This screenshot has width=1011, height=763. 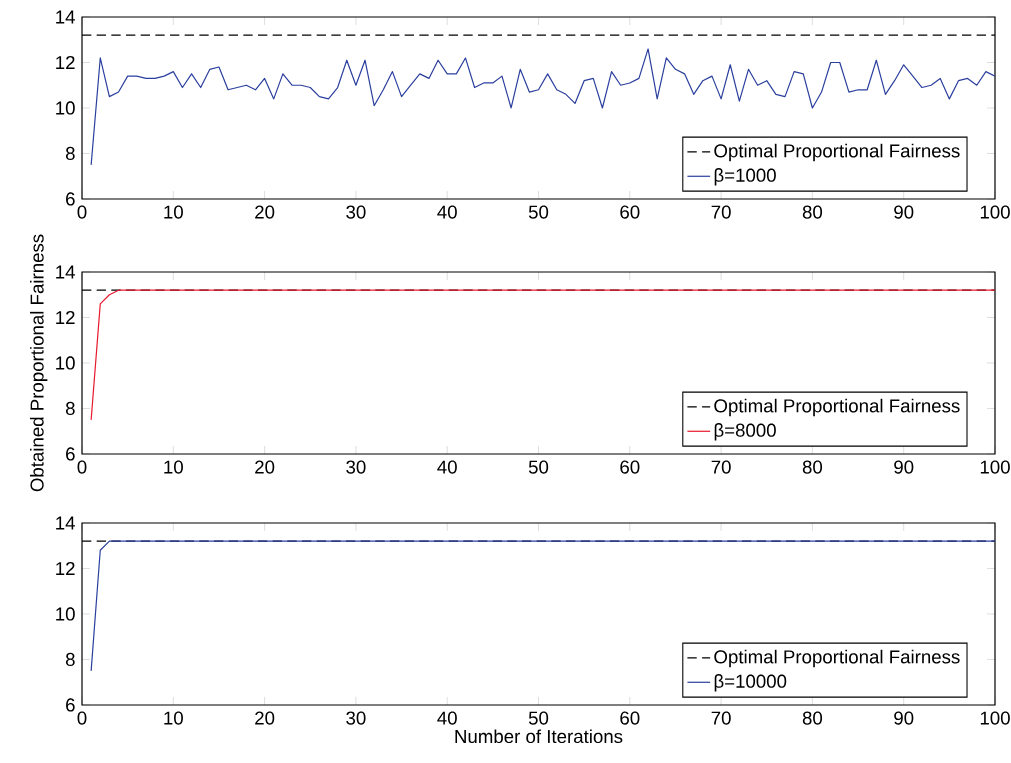 I want to click on legend-label: β=8000, so click(x=745, y=432).